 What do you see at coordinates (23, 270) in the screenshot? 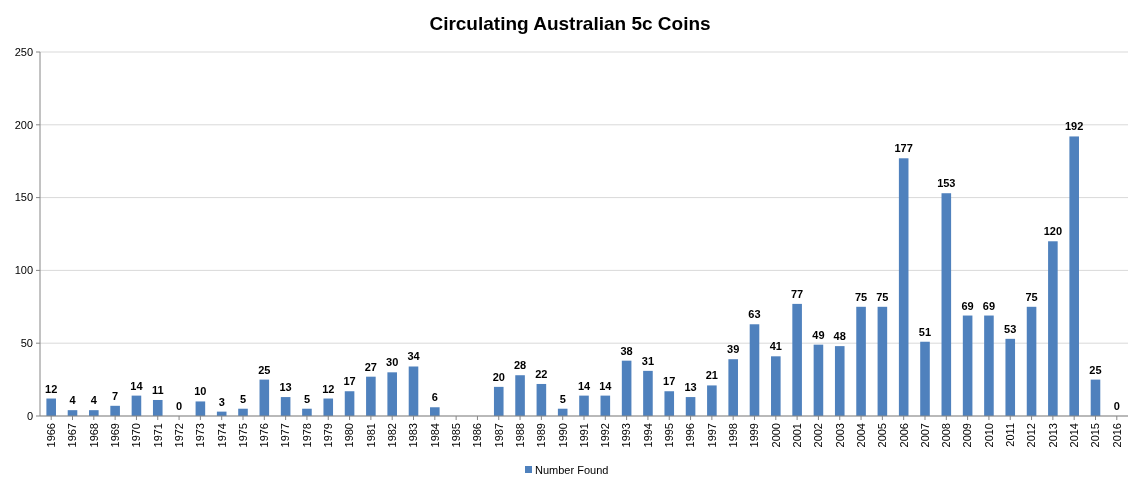
I see `y-tick-label: 100` at bounding box center [23, 270].